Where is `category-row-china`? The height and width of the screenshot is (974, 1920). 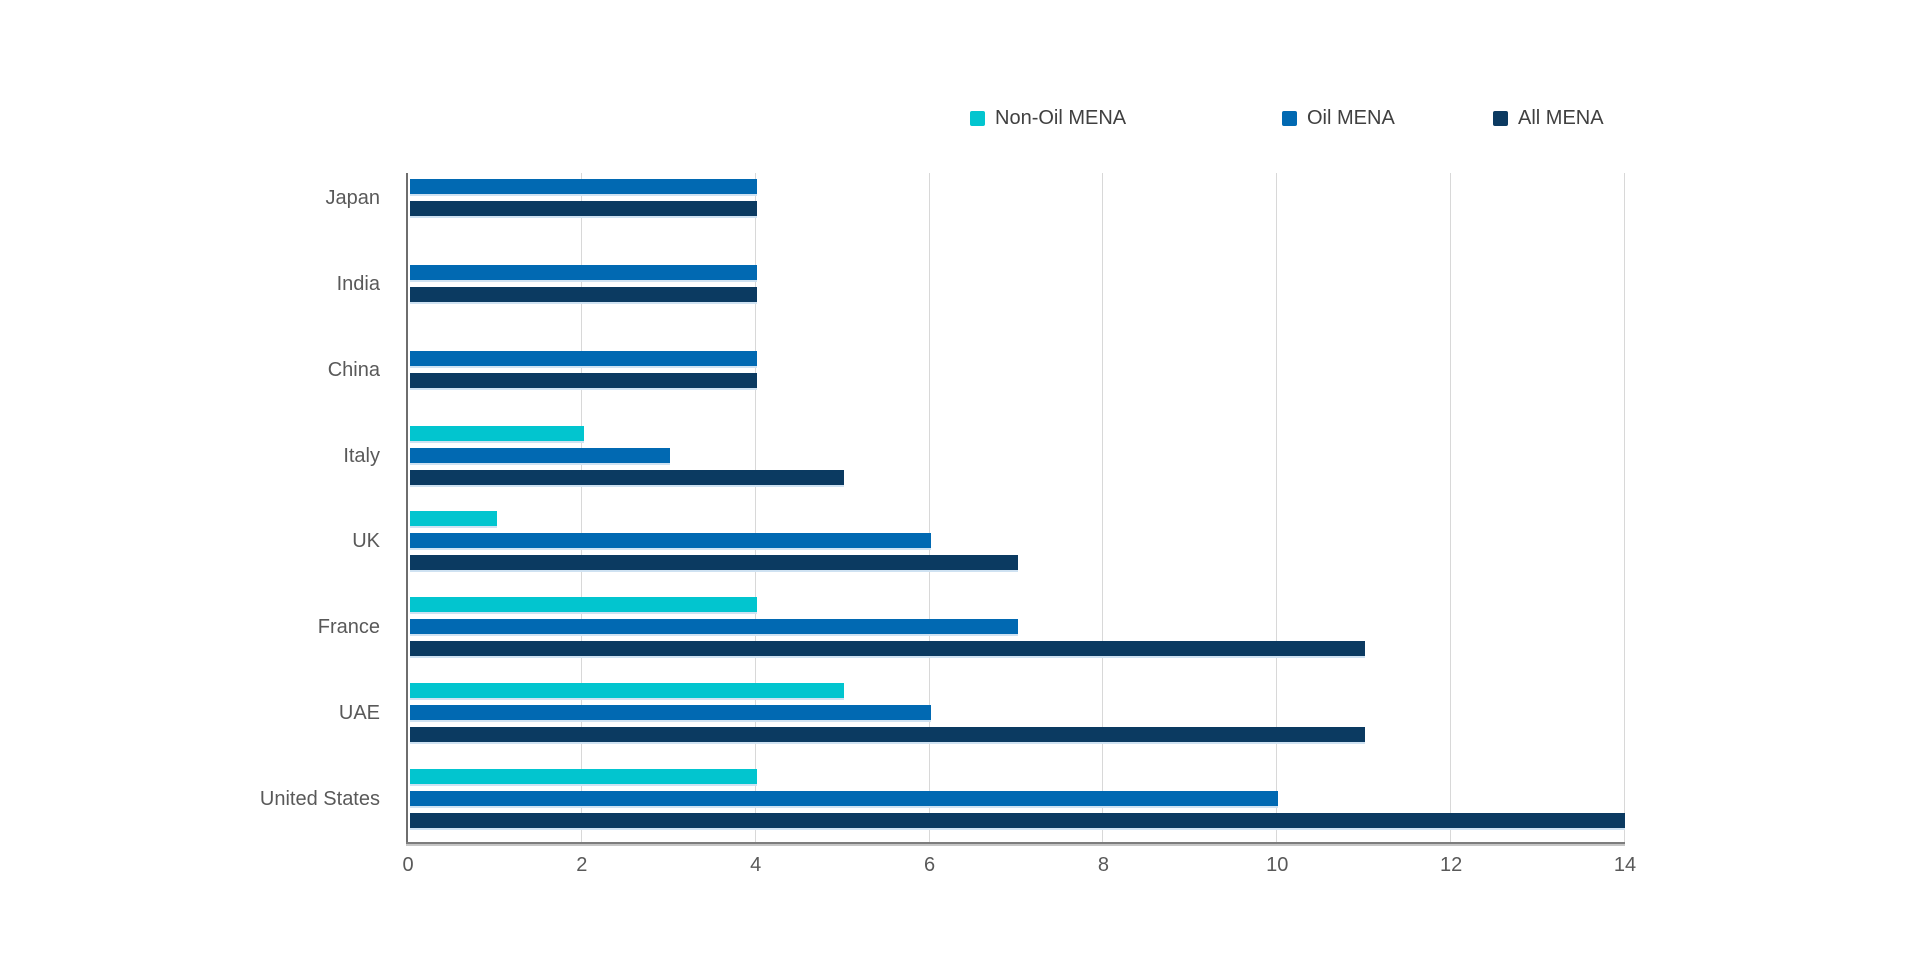 category-row-china is located at coordinates (1017, 371).